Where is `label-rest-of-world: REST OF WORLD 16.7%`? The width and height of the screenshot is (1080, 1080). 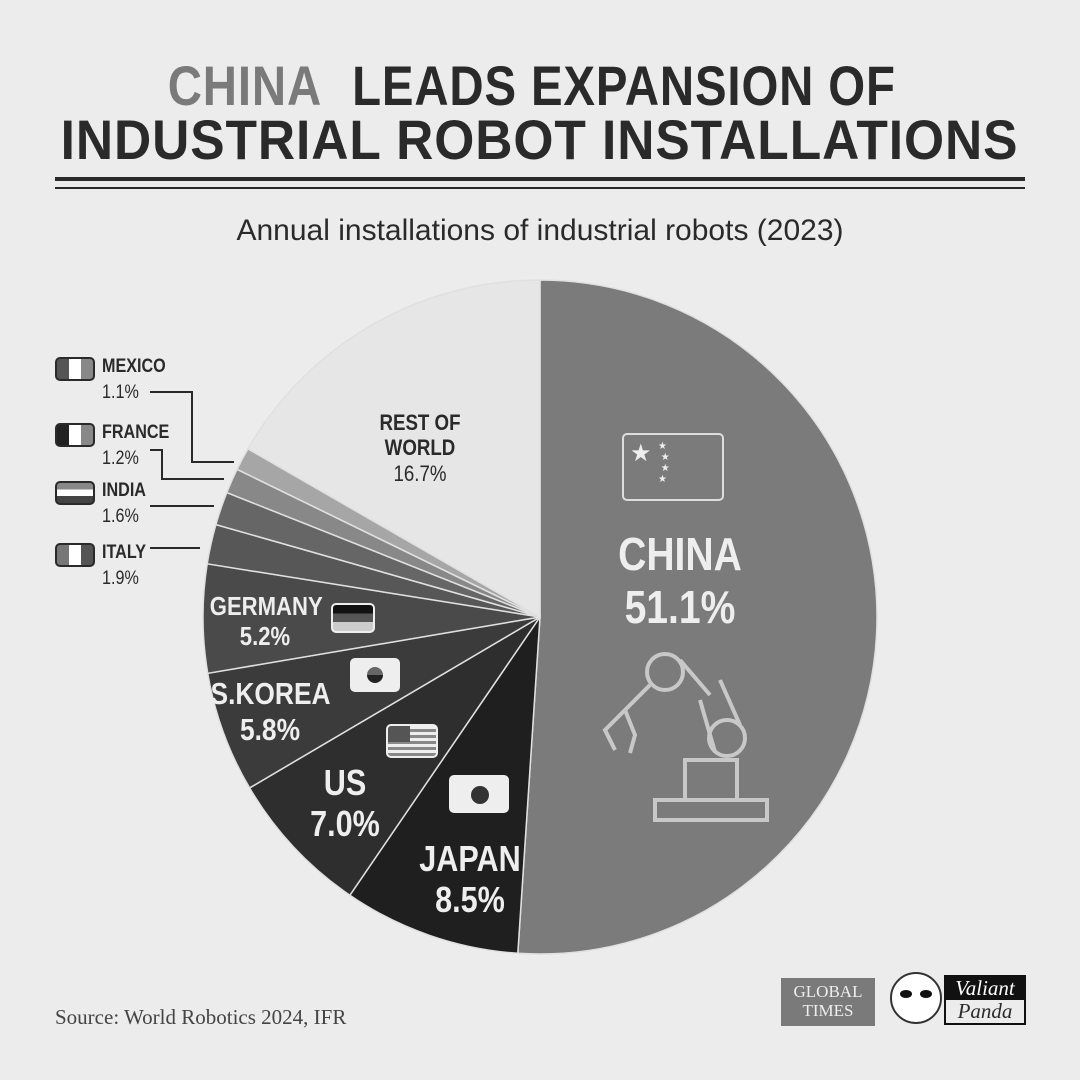 label-rest-of-world: REST OF WORLD 16.7% is located at coordinates (420, 448).